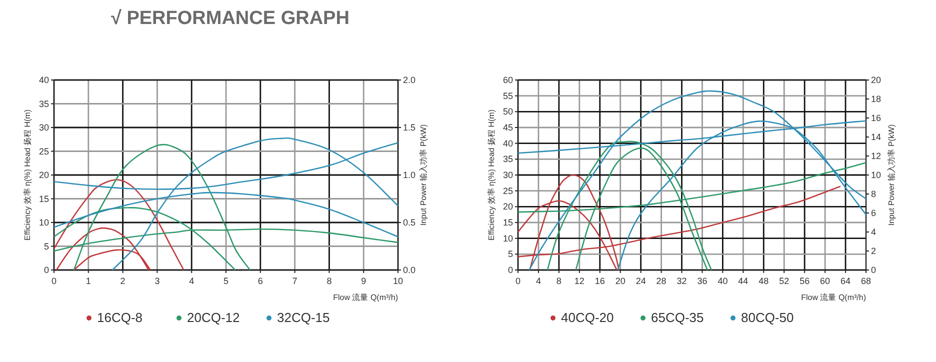  What do you see at coordinates (873, 194) in the screenshot?
I see `y2-tick-label: 8` at bounding box center [873, 194].